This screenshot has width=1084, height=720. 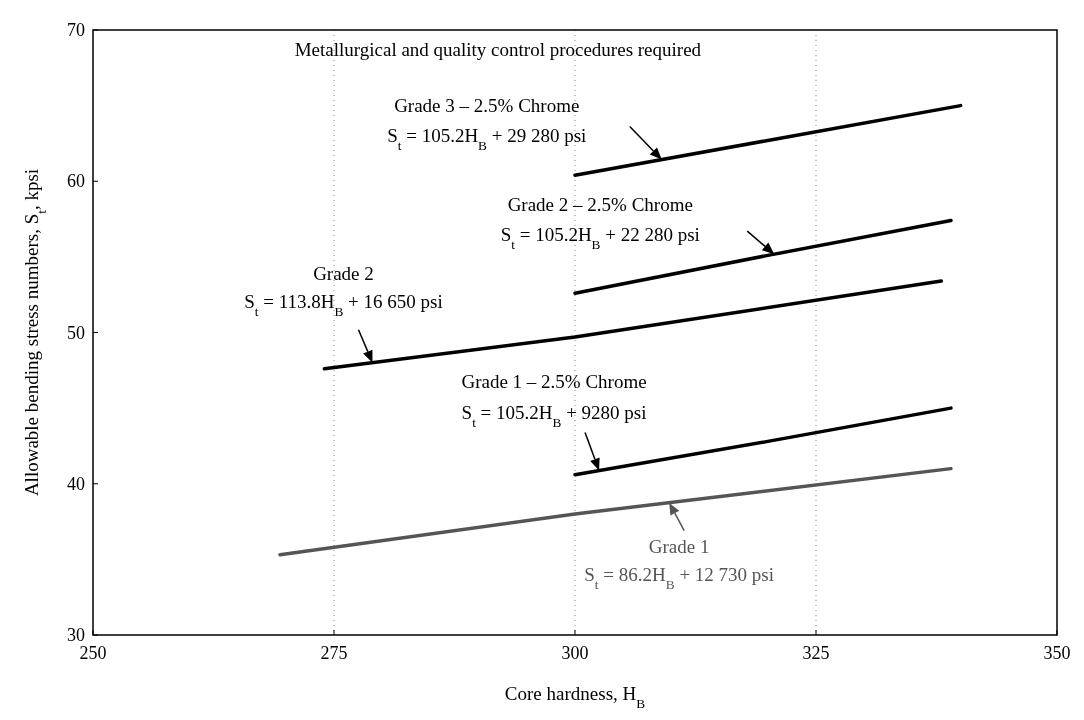 What do you see at coordinates (1057, 653) in the screenshot?
I see `x-tick-label: 350` at bounding box center [1057, 653].